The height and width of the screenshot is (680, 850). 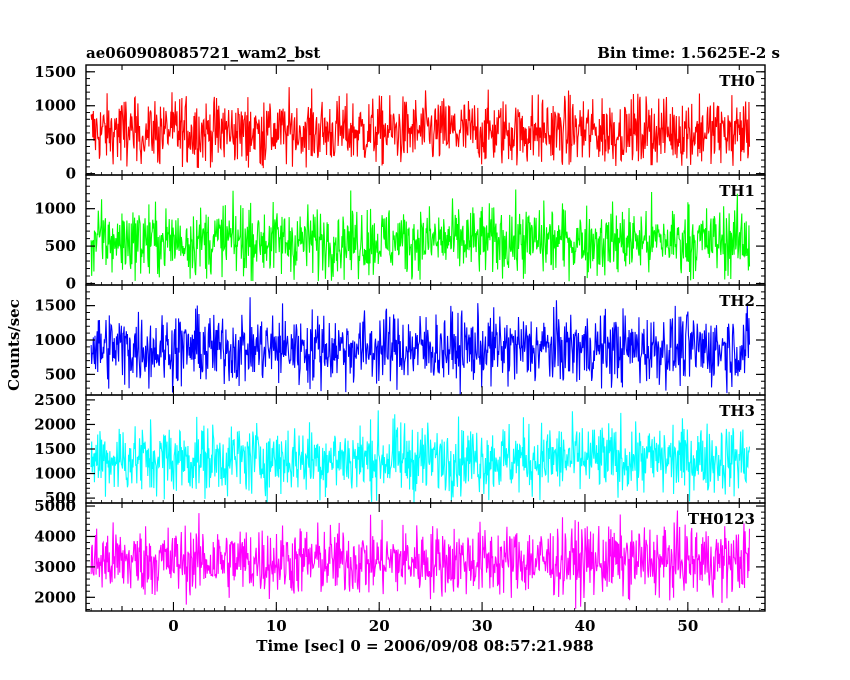 I want to click on panel-label-th3: TH3, so click(x=737, y=411).